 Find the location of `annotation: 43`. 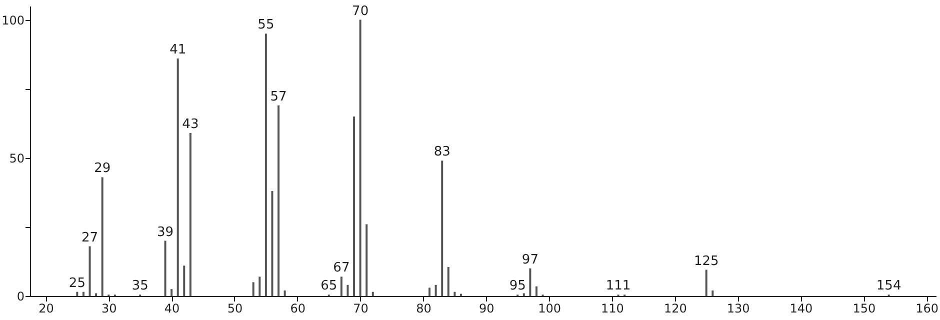

annotation: 43 is located at coordinates (190, 124).